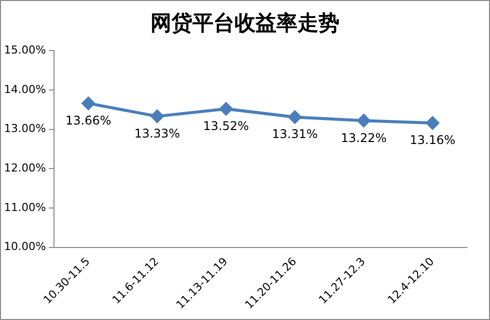 The height and width of the screenshot is (320, 490). Describe the element at coordinates (157, 133) in the screenshot. I see `data-label: 13.33%` at that location.